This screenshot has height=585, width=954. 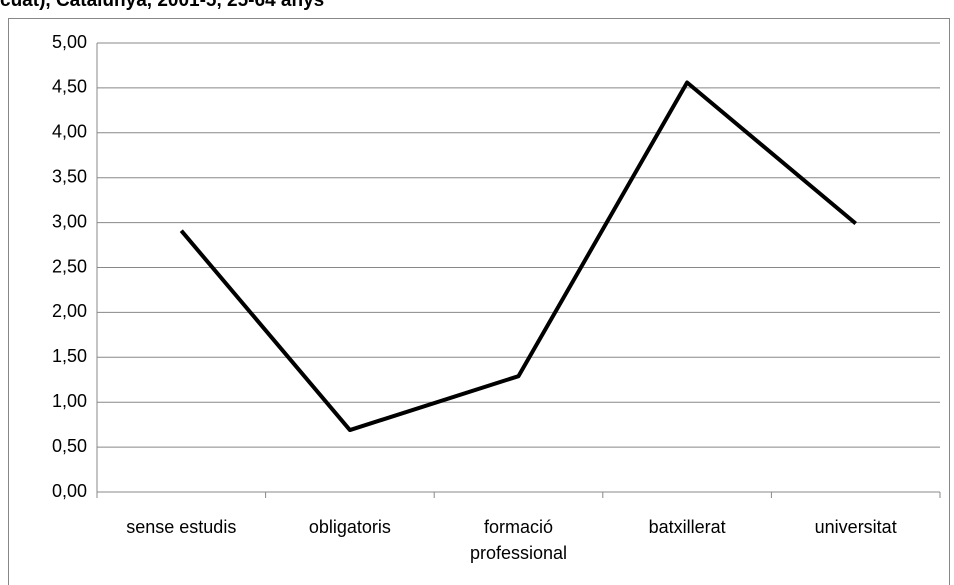 I want to click on y-tick-label: 5,00, so click(x=69, y=42).